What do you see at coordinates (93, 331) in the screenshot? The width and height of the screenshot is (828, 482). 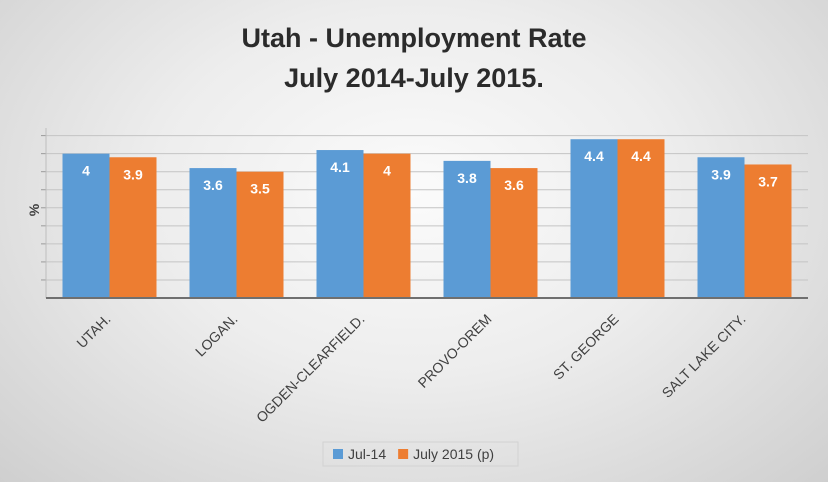 I see `x-tick-label: UTAH.` at bounding box center [93, 331].